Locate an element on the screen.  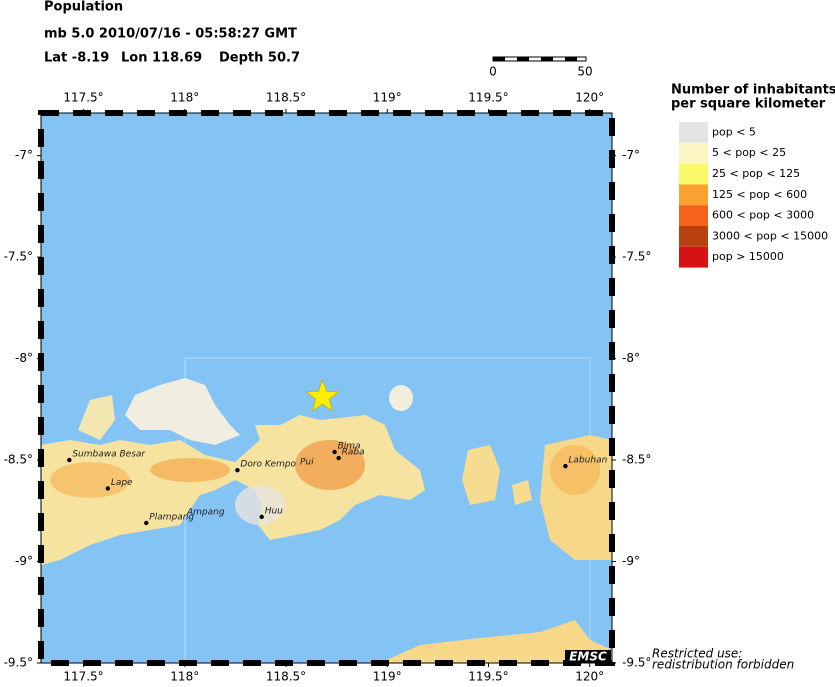
legend-title: per square kilometer is located at coordinates (748, 104).